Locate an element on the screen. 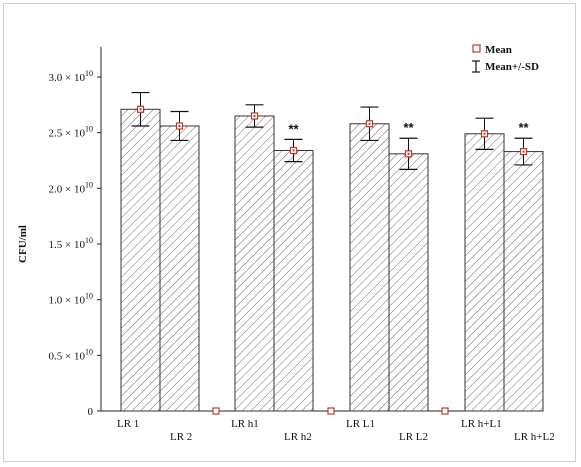 This screenshot has width=581, height=467. legend: Mean Mean+/-SD is located at coordinates (505, 58).